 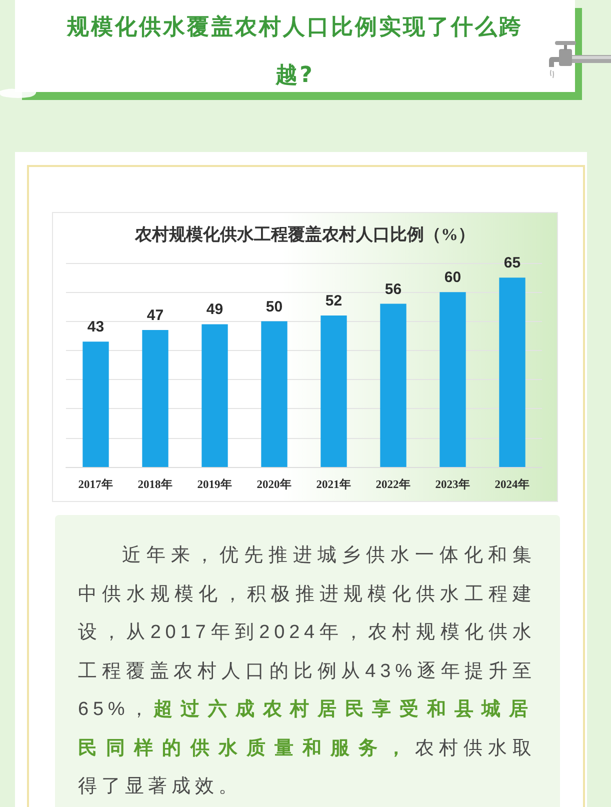 What do you see at coordinates (155, 315) in the screenshot?
I see `data-label: 47` at bounding box center [155, 315].